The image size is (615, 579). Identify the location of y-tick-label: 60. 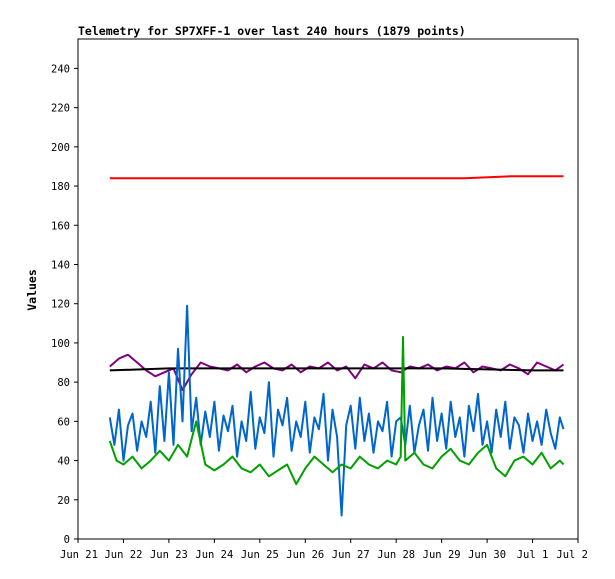
(63, 422).